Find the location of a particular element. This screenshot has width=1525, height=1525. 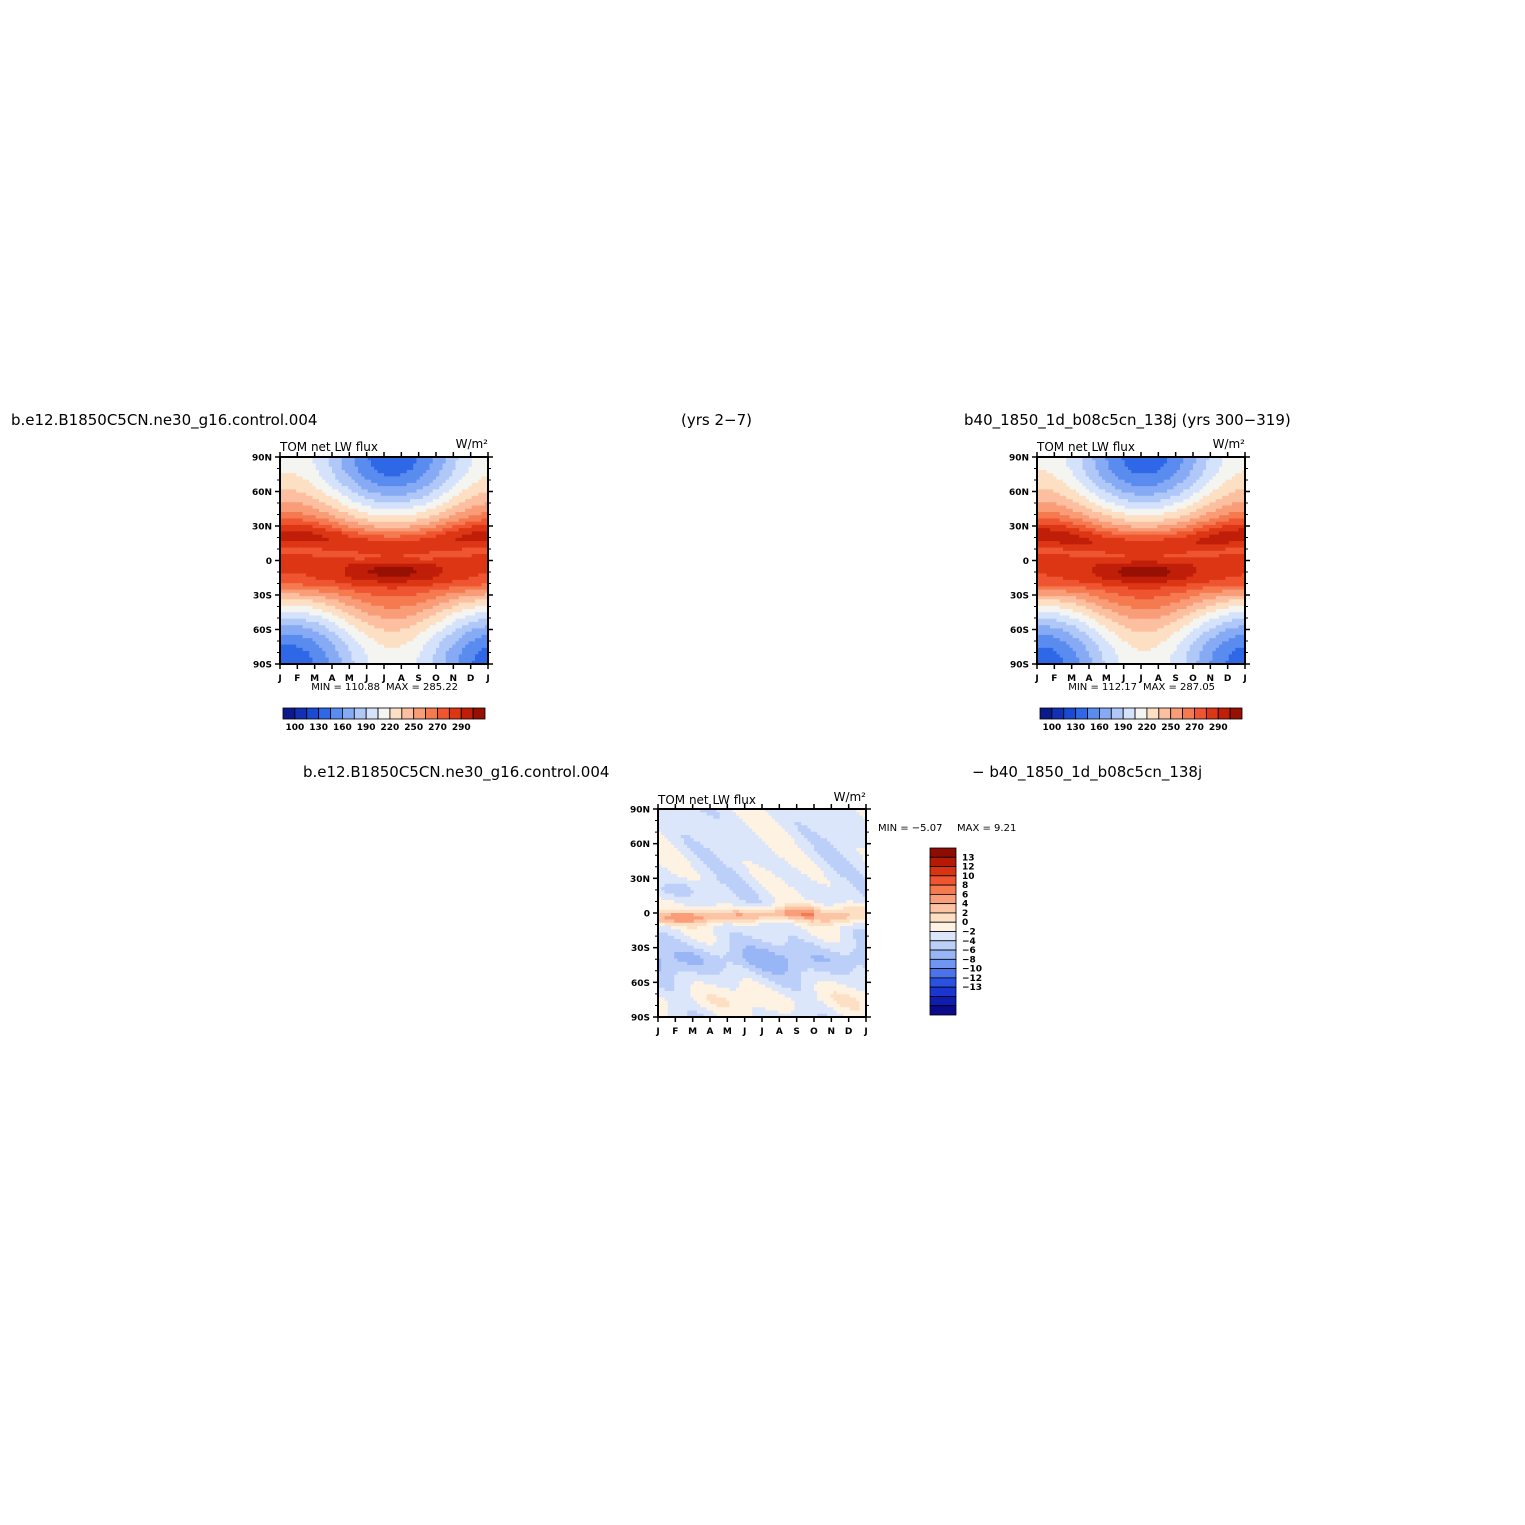

min-label: MIN = −5.07 is located at coordinates (910, 828).